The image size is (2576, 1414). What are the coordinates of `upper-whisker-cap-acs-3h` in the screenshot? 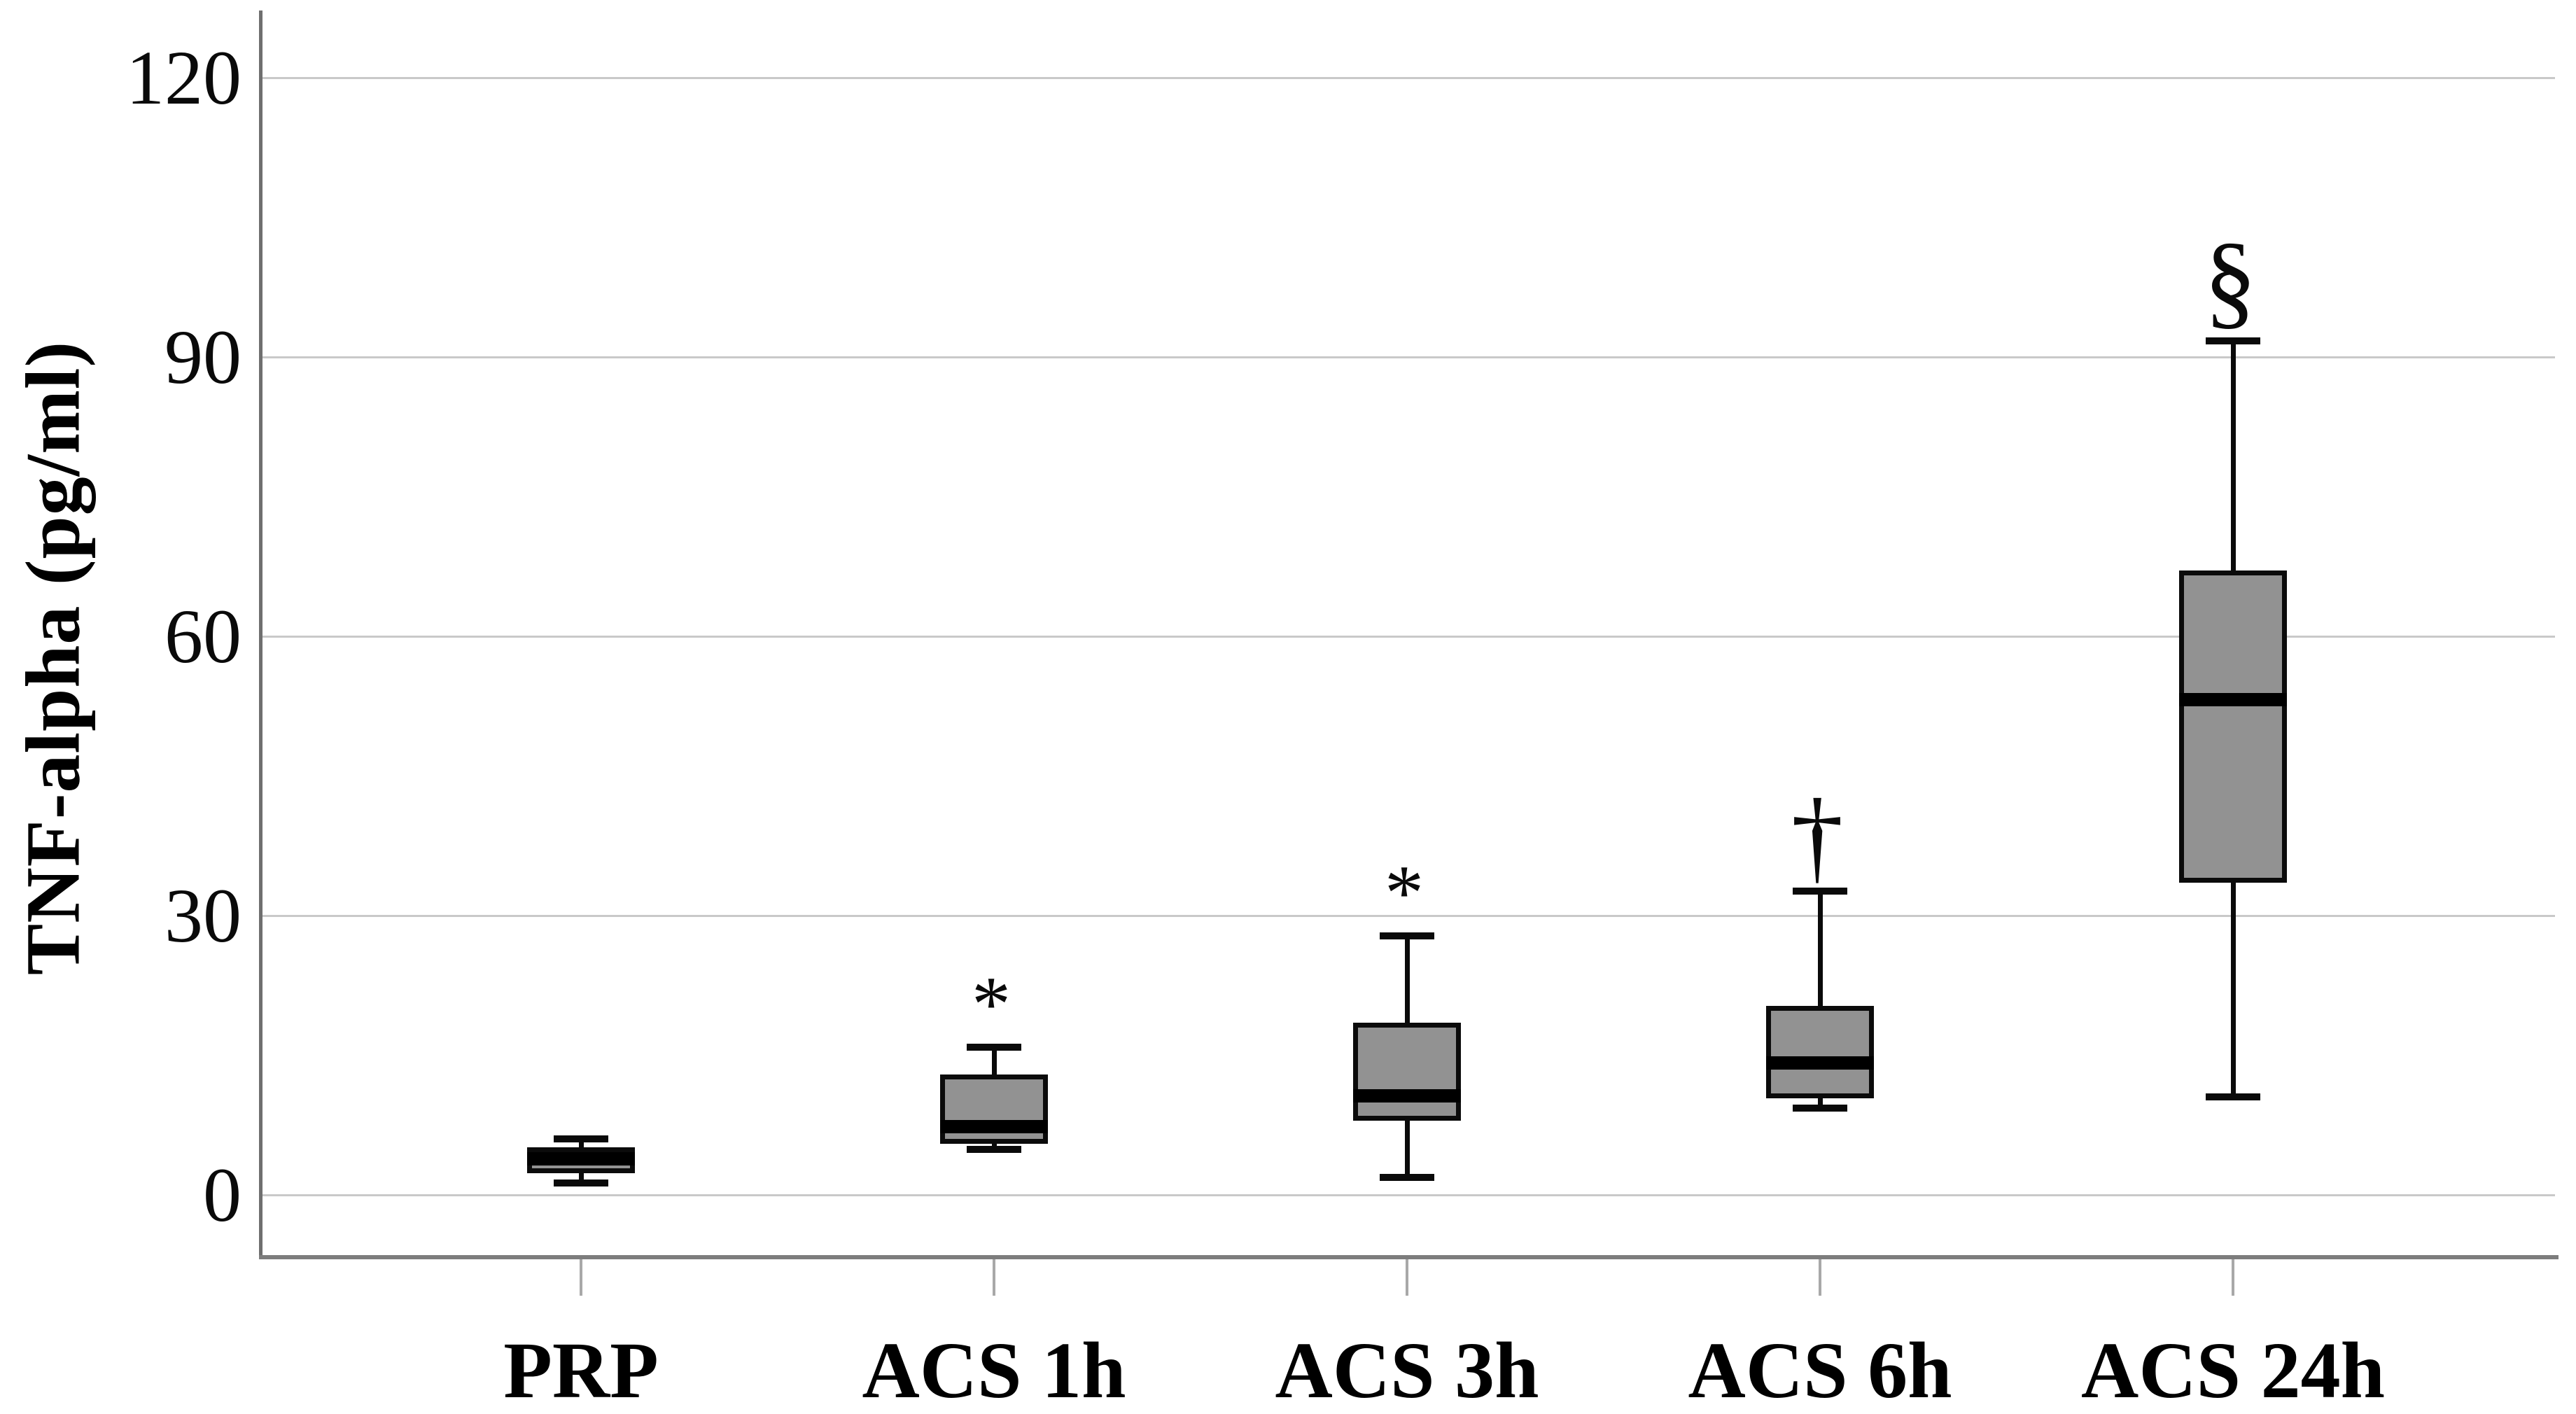 It's located at (1407, 935).